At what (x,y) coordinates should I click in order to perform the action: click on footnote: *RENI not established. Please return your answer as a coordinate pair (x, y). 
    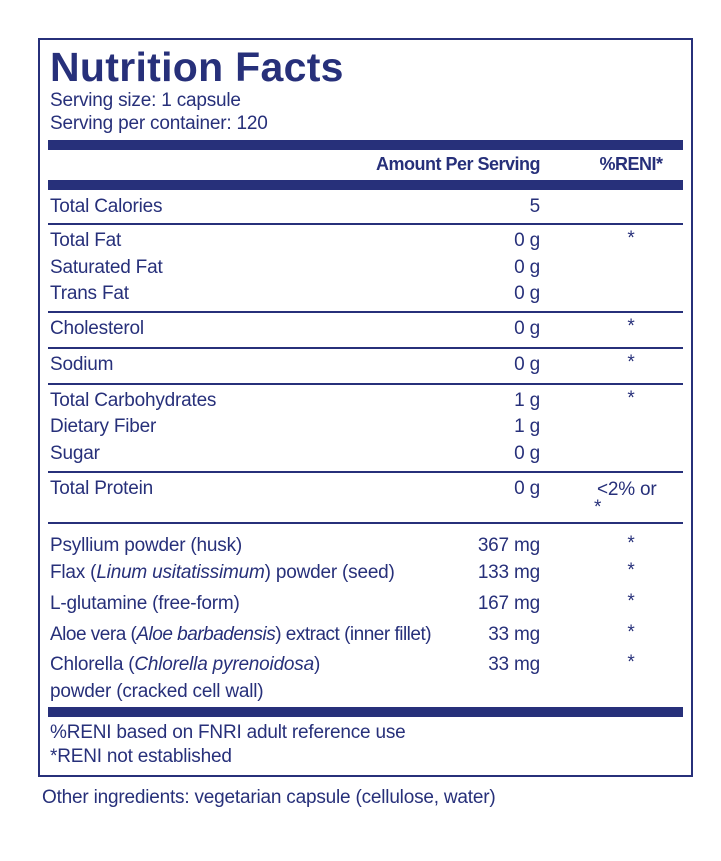
    Looking at the image, I should click on (141, 756).